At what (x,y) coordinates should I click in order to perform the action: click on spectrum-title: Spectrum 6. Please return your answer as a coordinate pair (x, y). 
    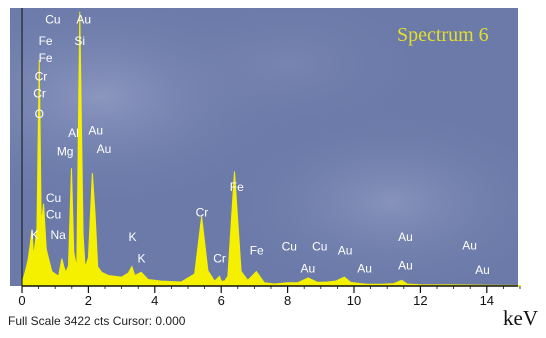
    Looking at the image, I should click on (443, 35).